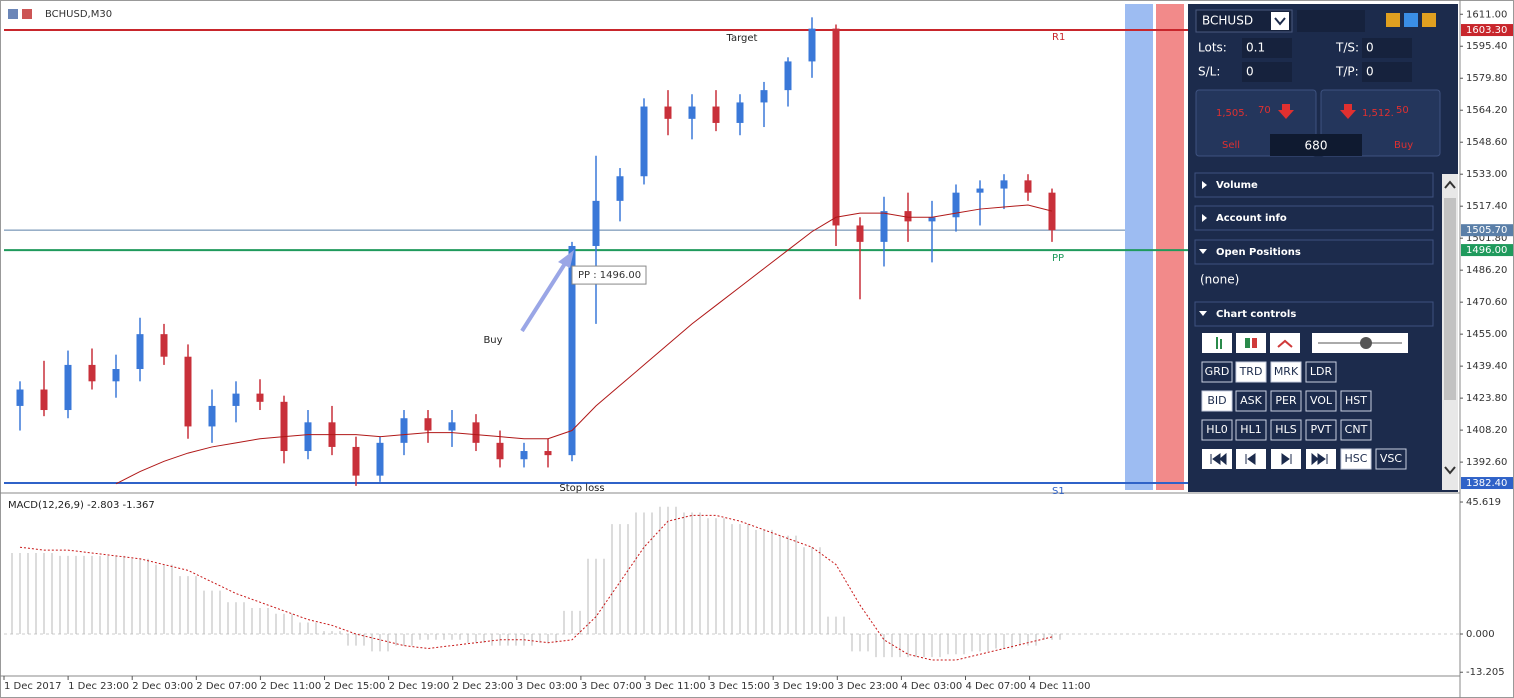 The width and height of the screenshot is (1514, 698). What do you see at coordinates (1429, 20) in the screenshot?
I see `layout-icon` at bounding box center [1429, 20].